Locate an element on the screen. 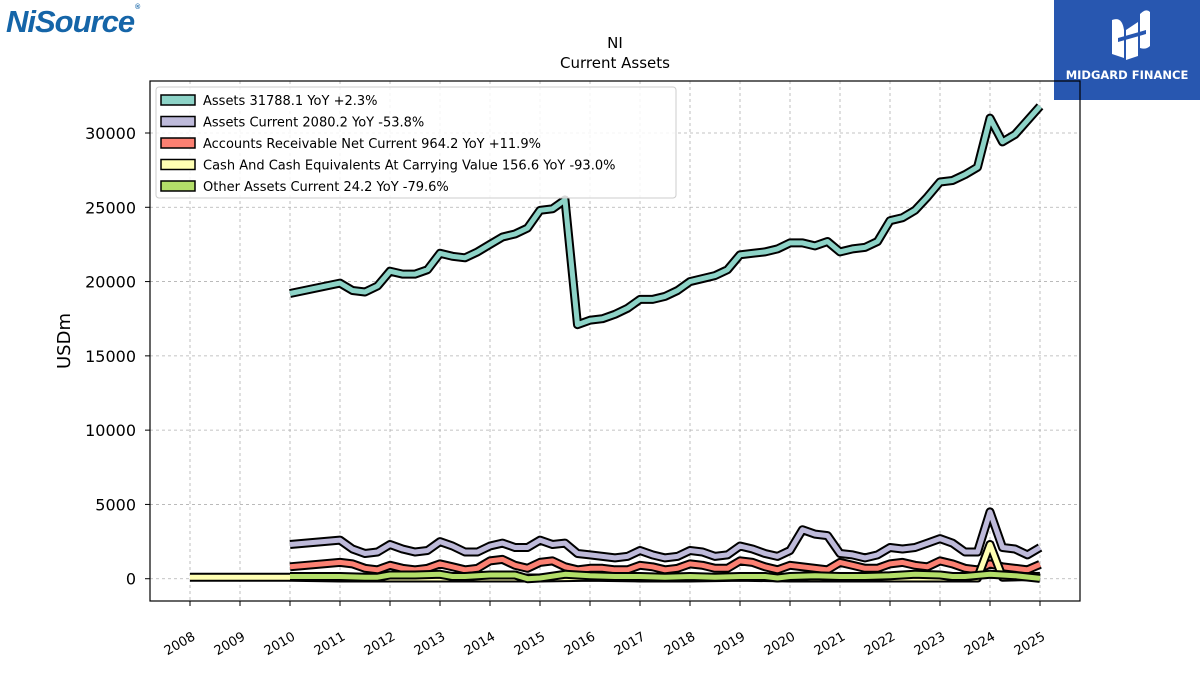 The image size is (1200, 675). y-tick-label: 20000 is located at coordinates (110, 282).